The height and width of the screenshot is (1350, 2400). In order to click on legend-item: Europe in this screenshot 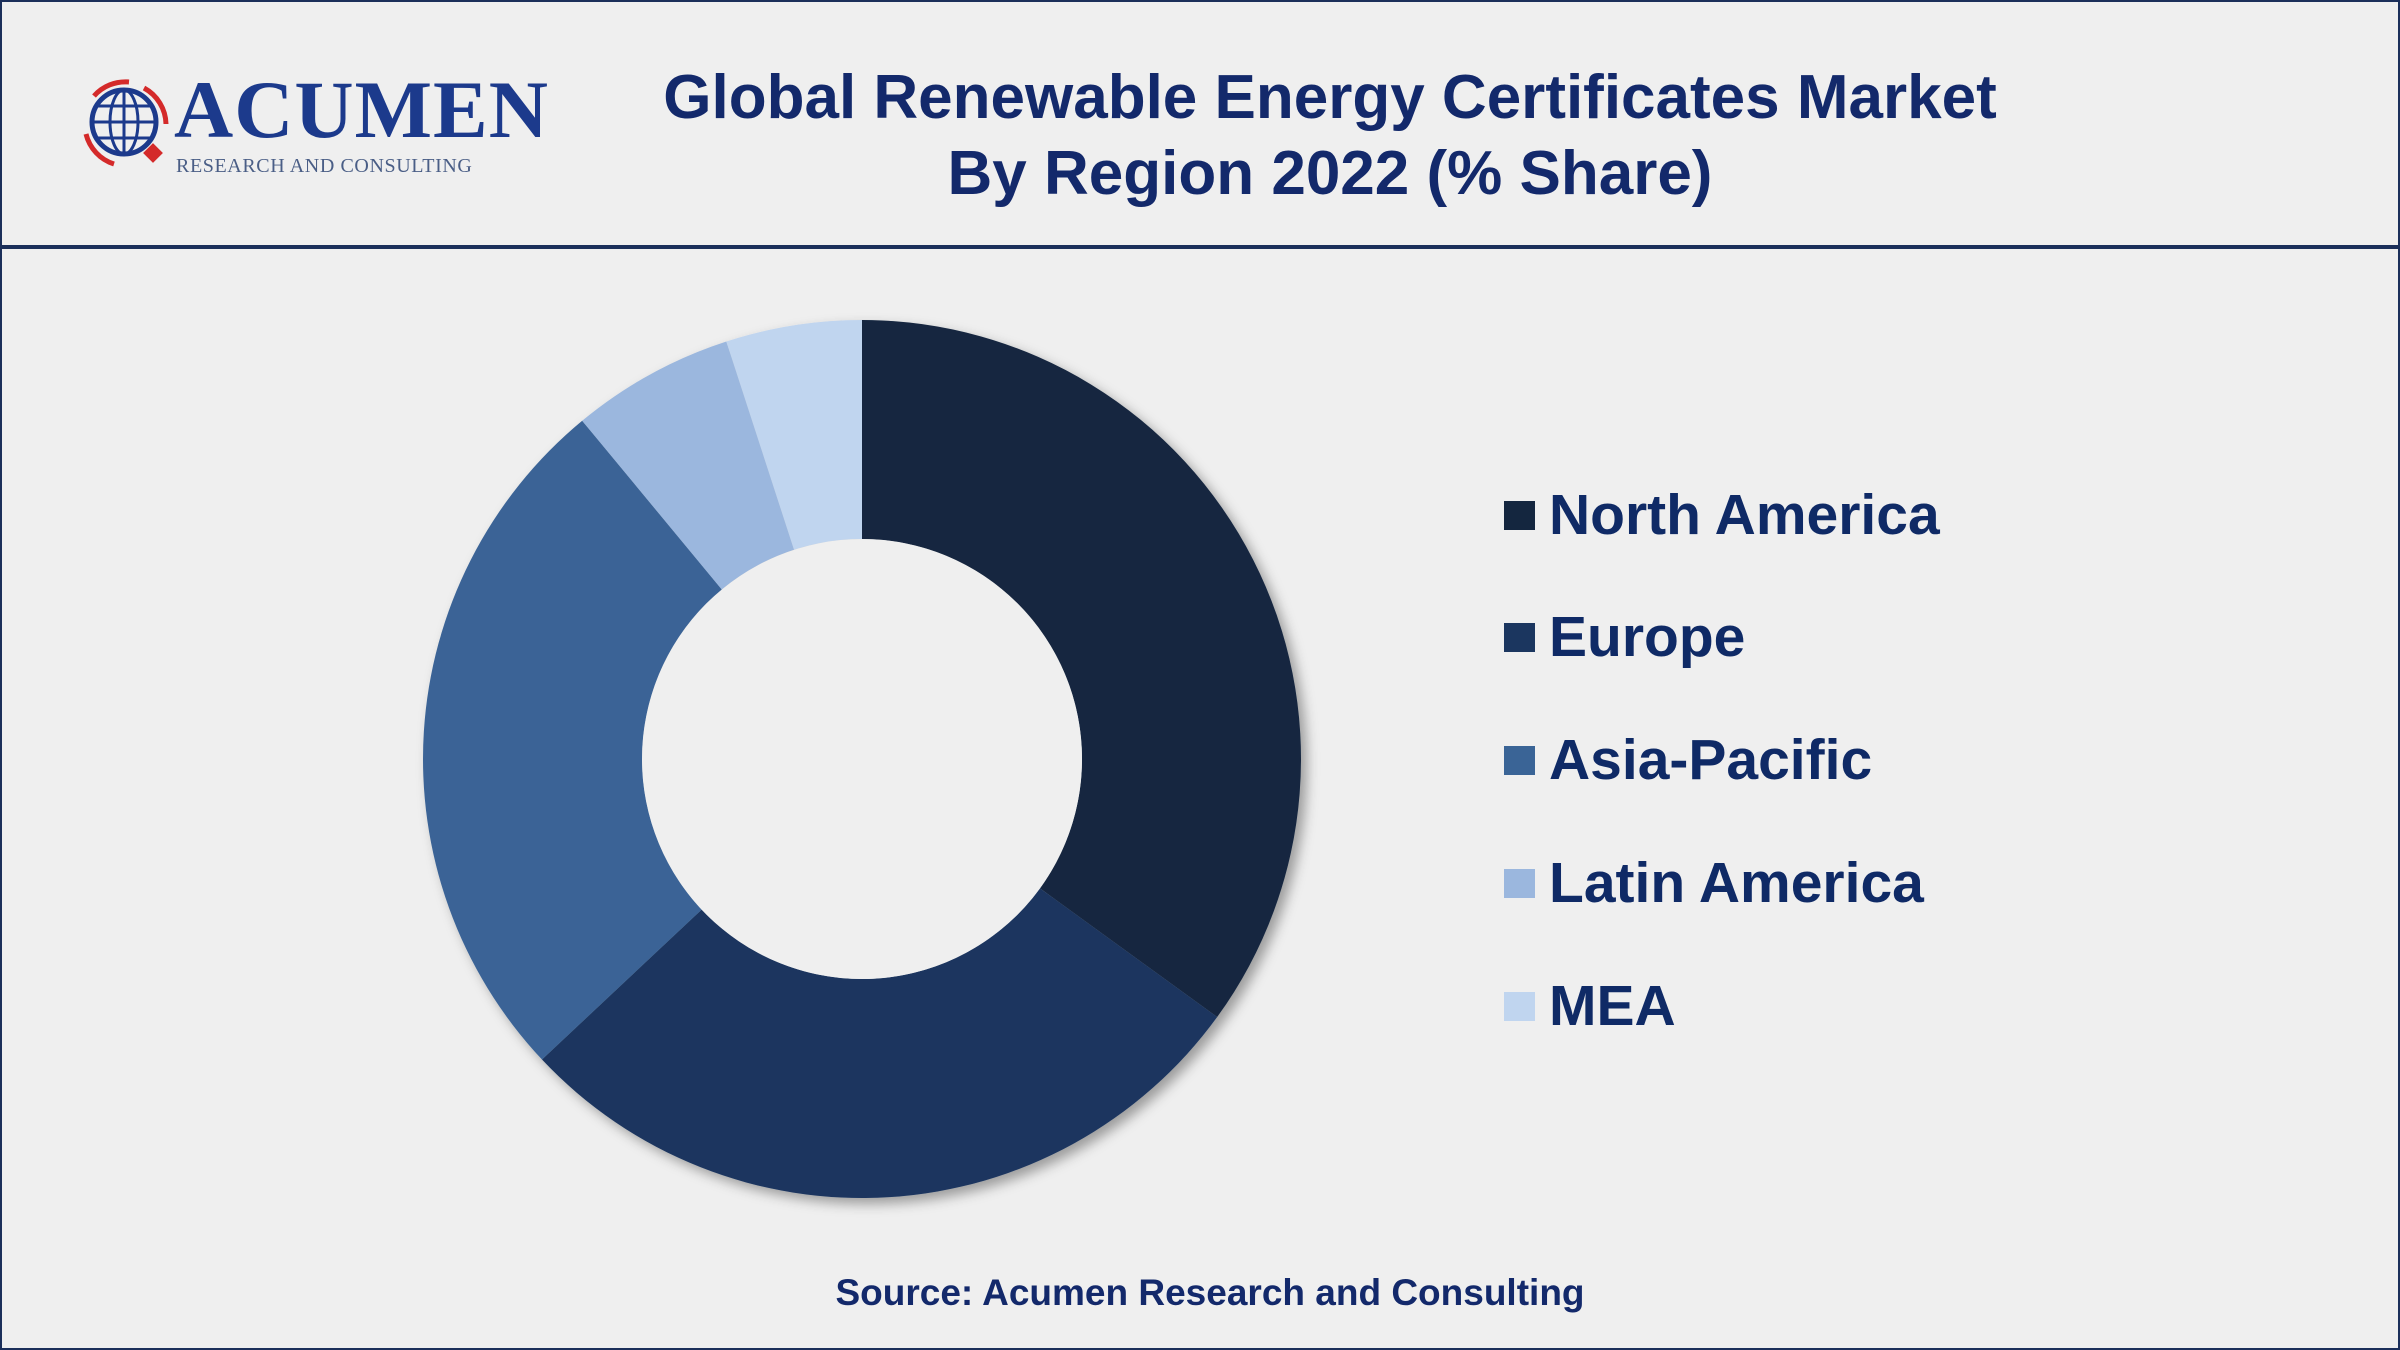, I will do `click(1624, 637)`.